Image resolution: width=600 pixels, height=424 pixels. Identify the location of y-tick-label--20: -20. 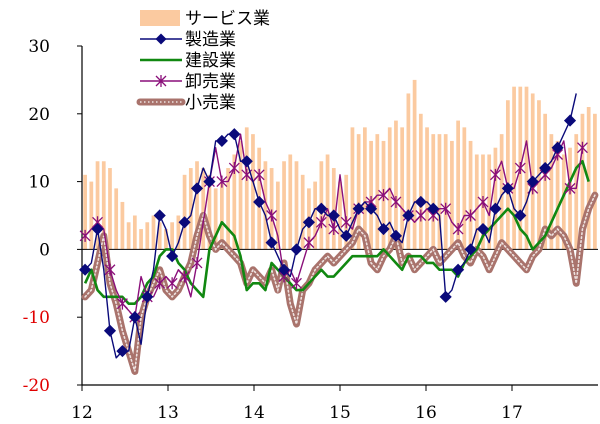
(36, 386).